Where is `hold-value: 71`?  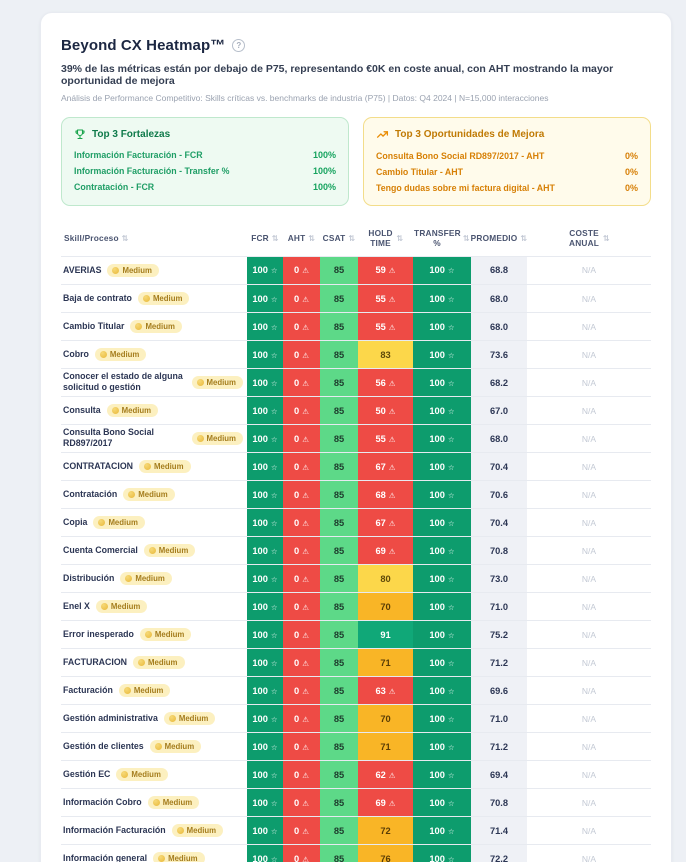 hold-value: 71 is located at coordinates (385, 662).